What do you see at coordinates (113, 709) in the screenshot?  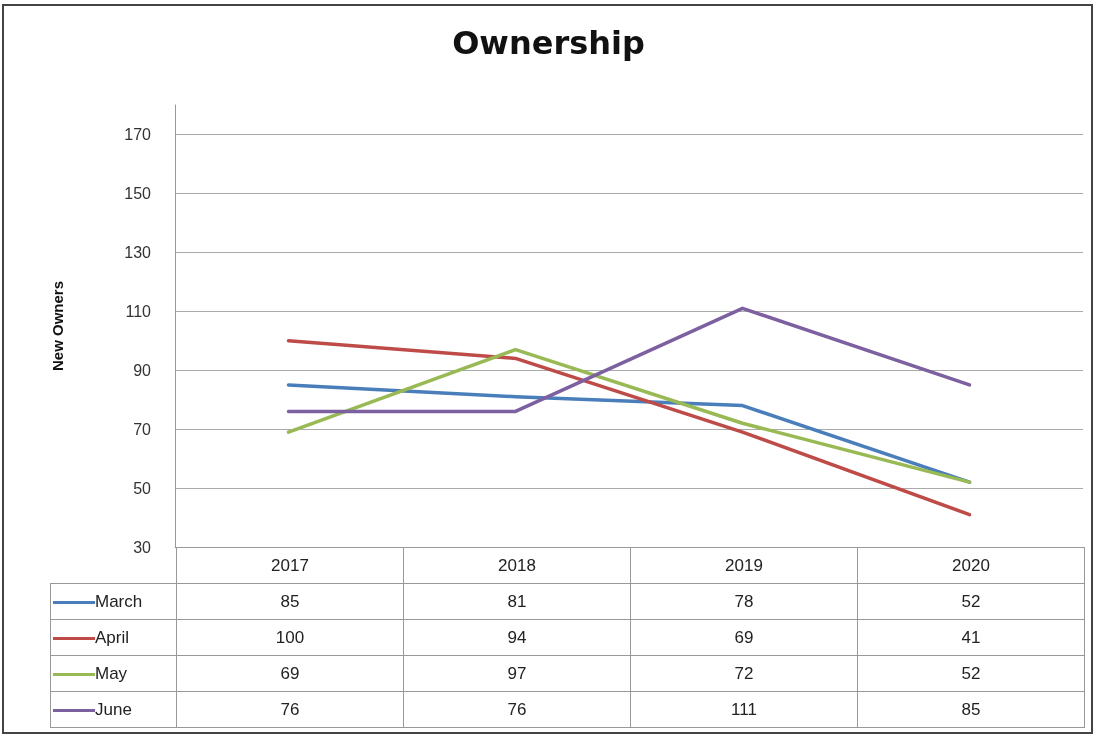 I see `legend-label: June` at bounding box center [113, 709].